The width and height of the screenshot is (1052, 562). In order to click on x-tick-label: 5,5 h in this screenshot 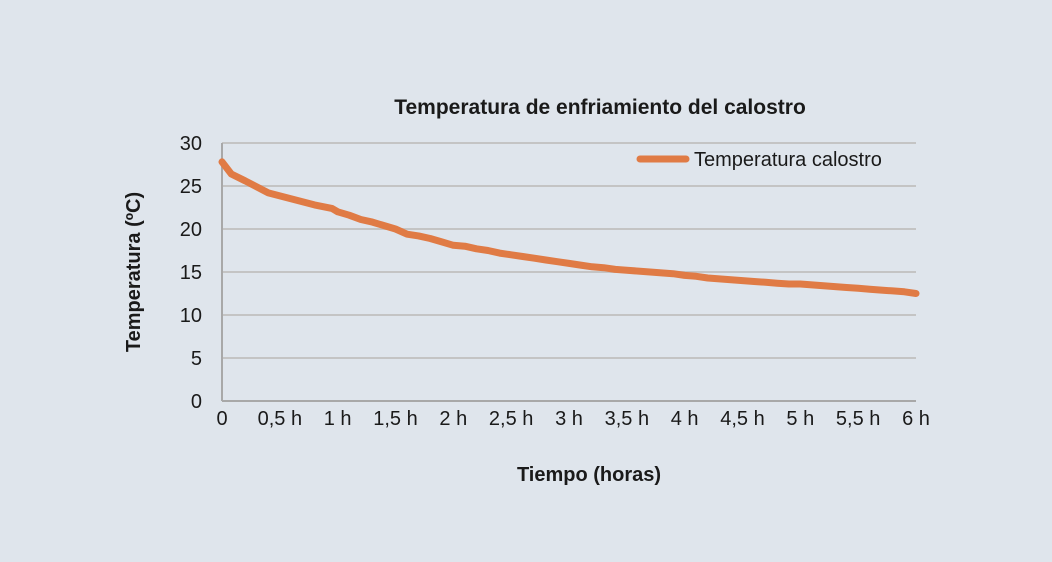, I will do `click(858, 419)`.